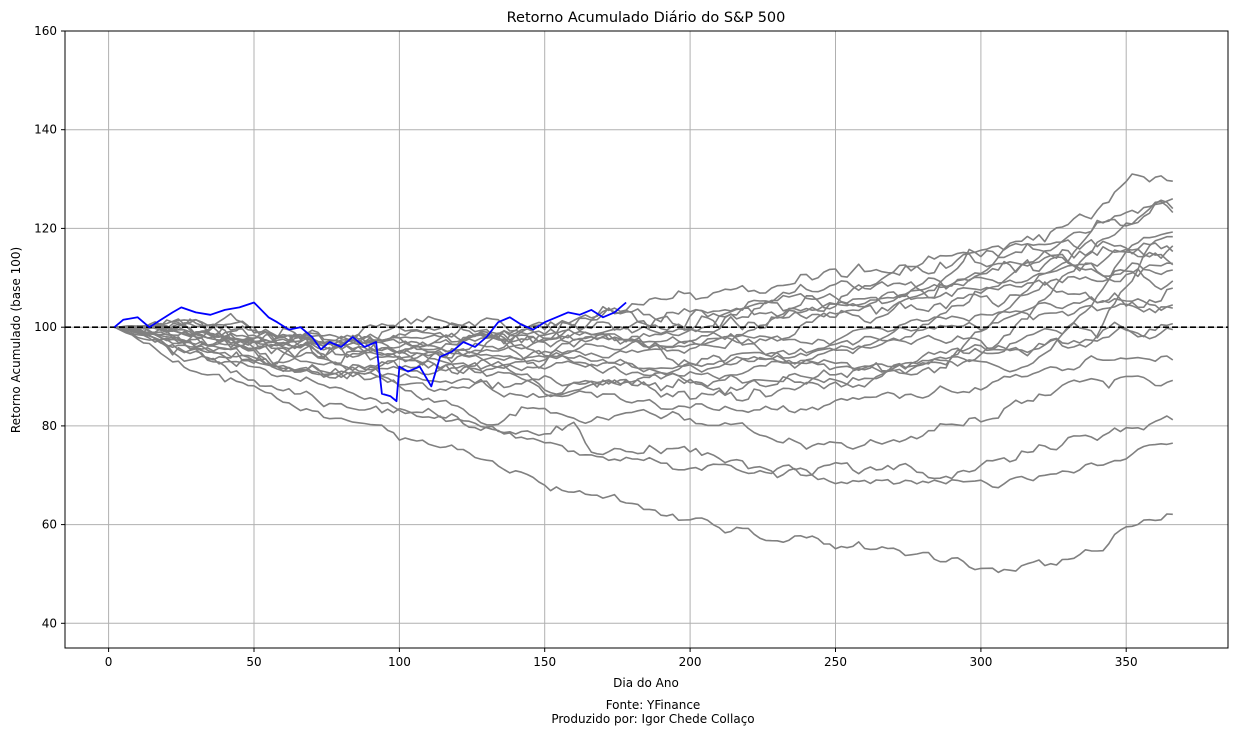 The width and height of the screenshot is (1238, 735). I want to click on y-tick-label: 80, so click(49, 426).